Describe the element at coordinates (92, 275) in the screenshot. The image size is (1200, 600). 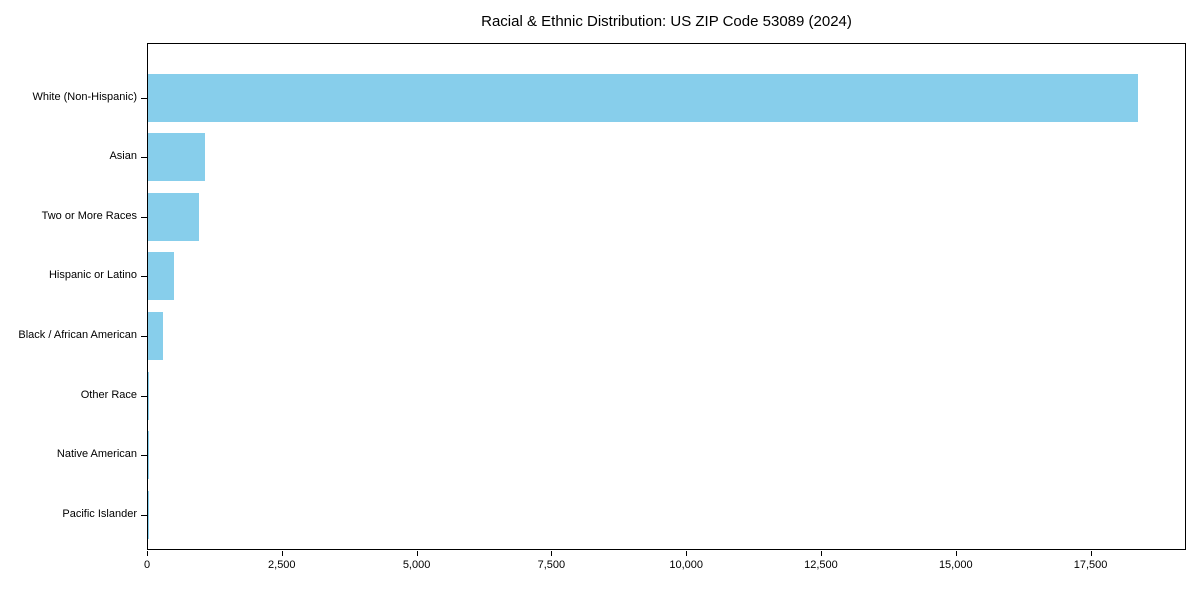
I see `y-tick-label: Hispanic or Latino` at that location.